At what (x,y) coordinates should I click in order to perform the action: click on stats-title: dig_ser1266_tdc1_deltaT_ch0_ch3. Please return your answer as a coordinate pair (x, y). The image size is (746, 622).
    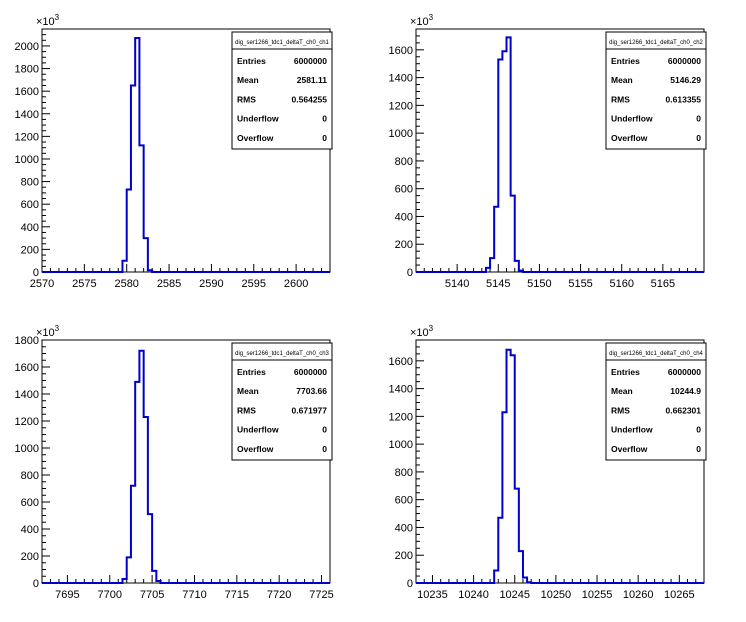
    Looking at the image, I should click on (282, 354).